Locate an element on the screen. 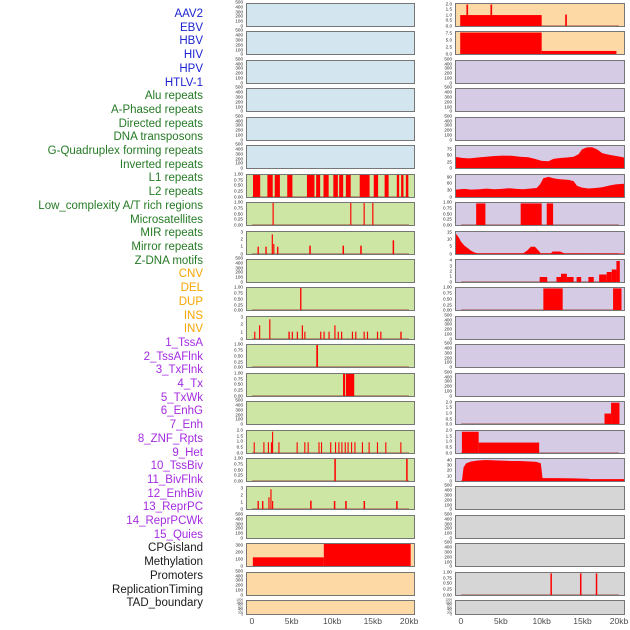  track-panel-mir-repeats is located at coordinates (330, 470).